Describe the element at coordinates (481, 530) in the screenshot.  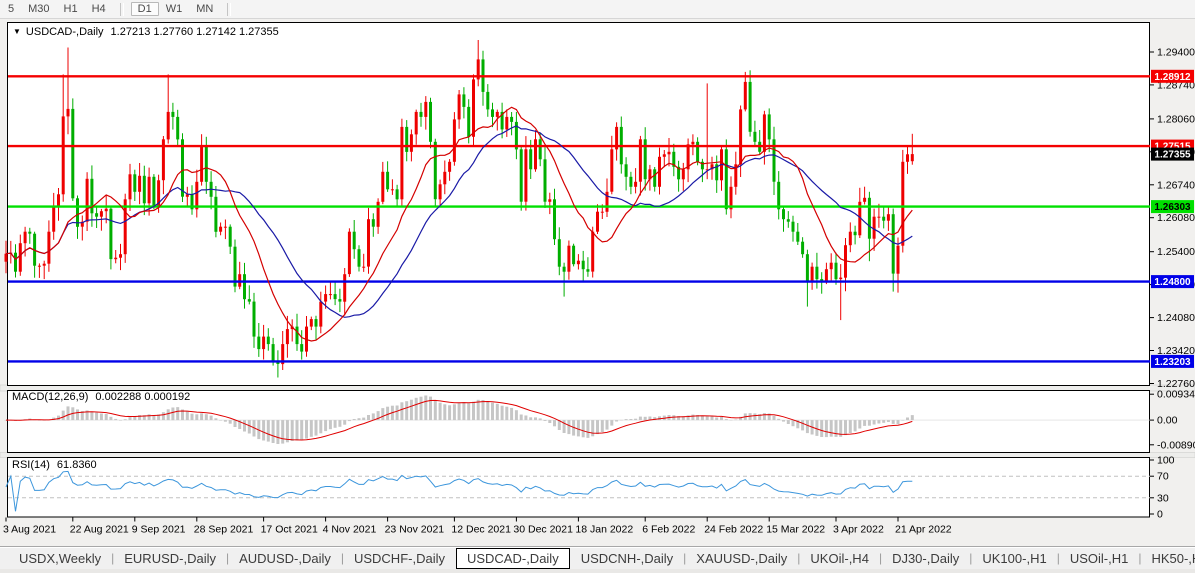
I see `date-label: 12 Dec 2021` at that location.